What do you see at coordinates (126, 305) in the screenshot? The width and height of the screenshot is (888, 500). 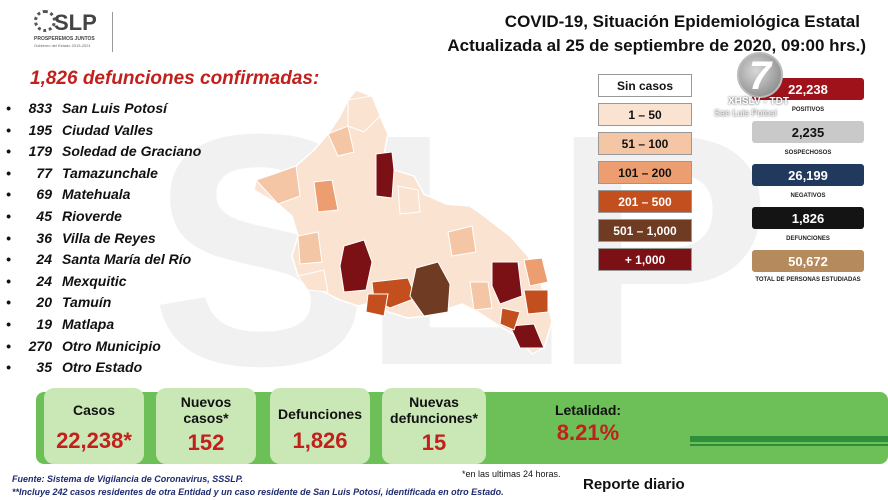 I see `list-item: • 20 Tamuín` at bounding box center [126, 305].